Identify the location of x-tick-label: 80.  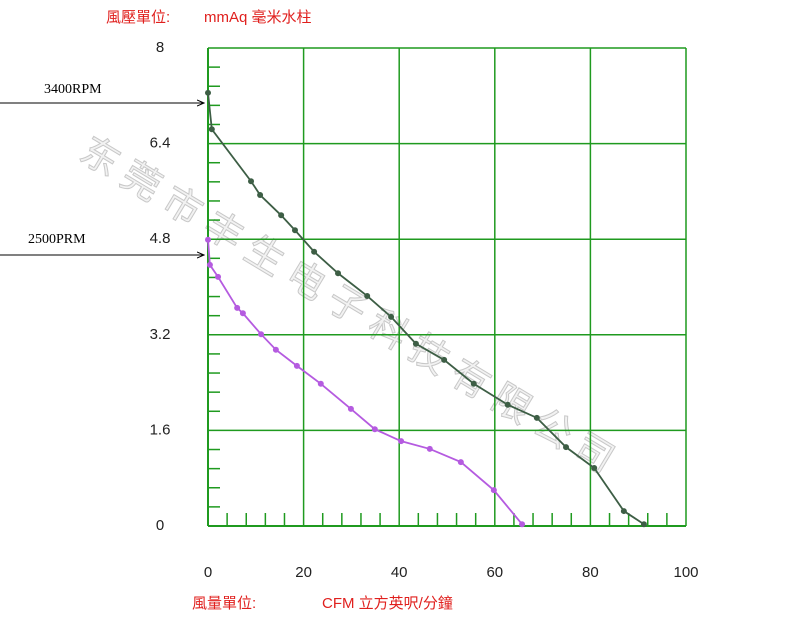
(590, 572).